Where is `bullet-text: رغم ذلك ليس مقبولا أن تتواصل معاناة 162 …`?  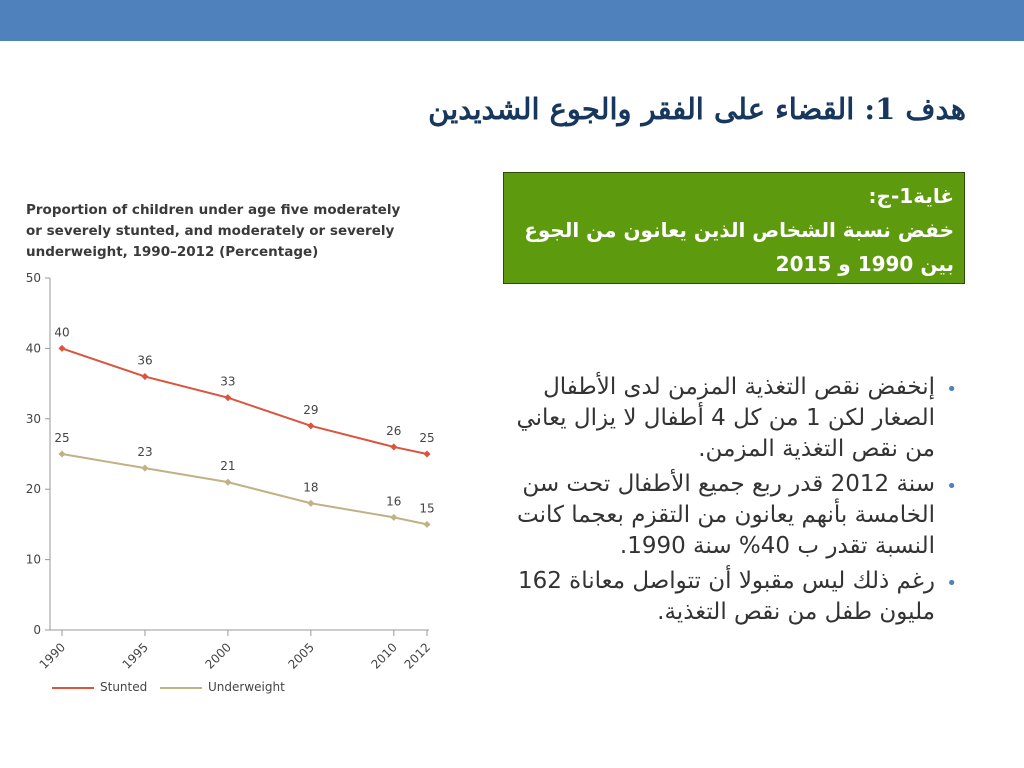
bullet-text: رغم ذلك ليس مقبولا أن تتواصل معاناة 162 … is located at coordinates (726, 596).